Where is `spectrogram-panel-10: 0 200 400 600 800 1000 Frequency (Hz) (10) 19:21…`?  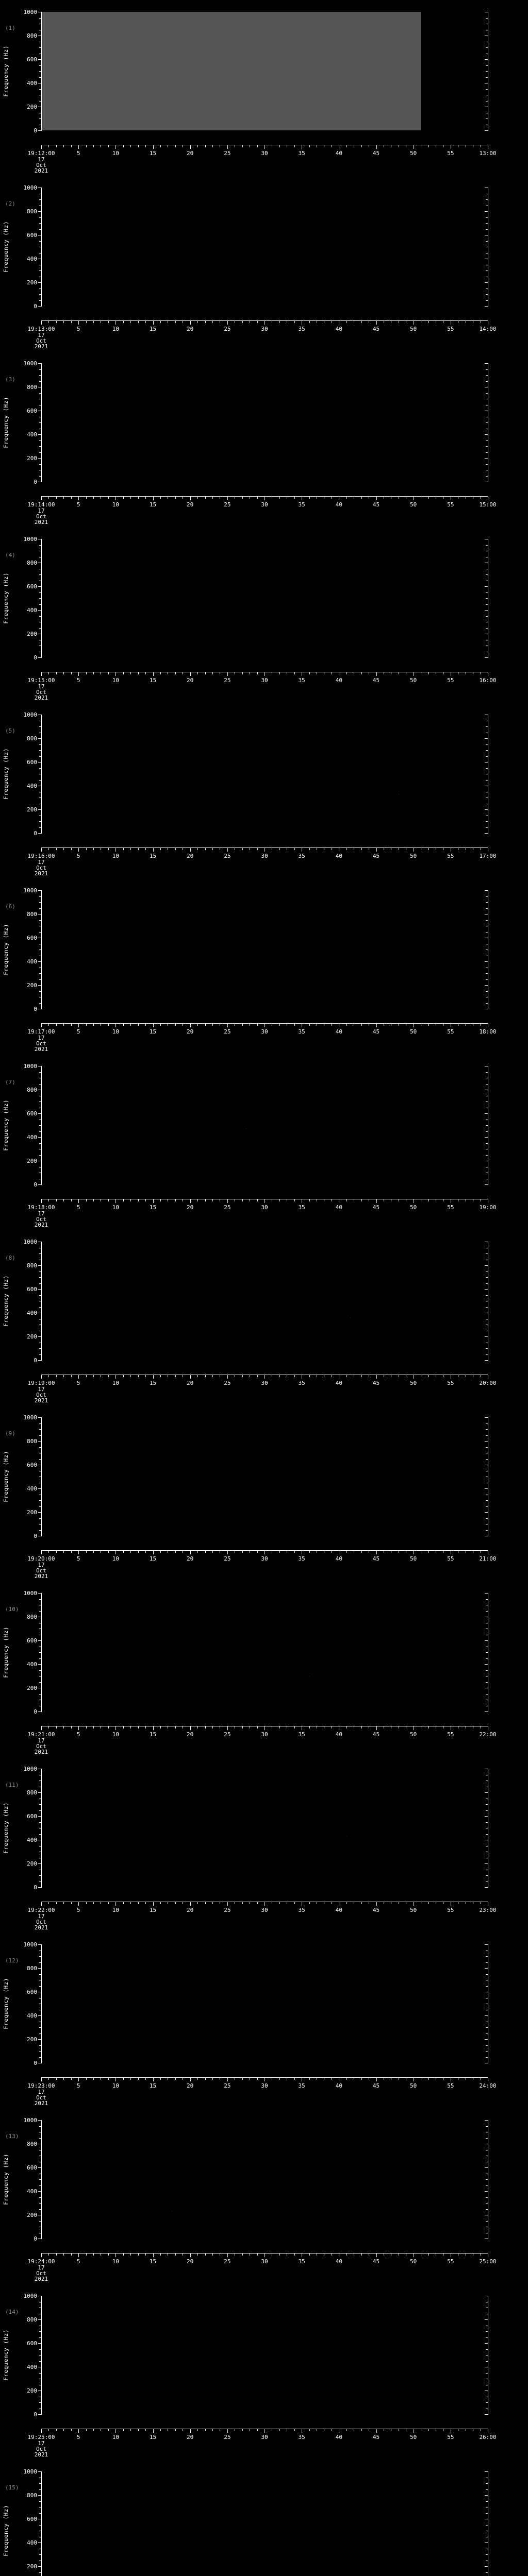 spectrogram-panel-10: 0 200 400 600 800 1000 Frequency (Hz) (10) 19:21… is located at coordinates (264, 1669).